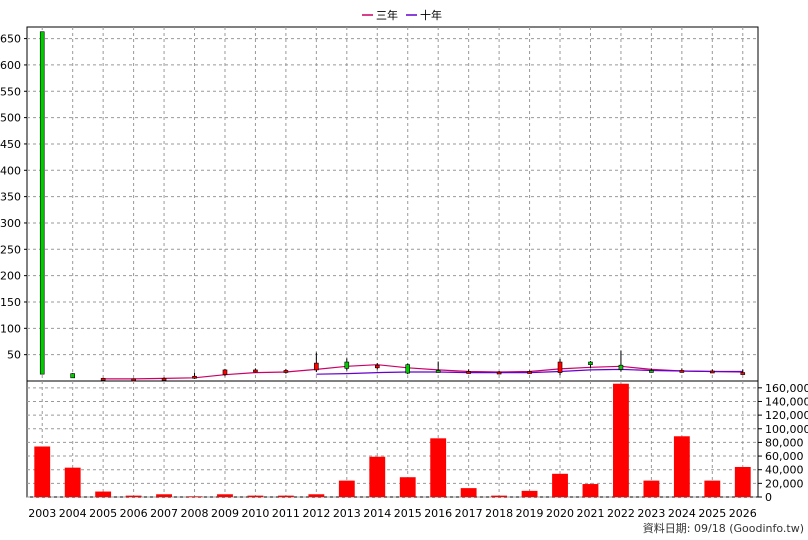  I want to click on volume-bar-2009, so click(225, 495).